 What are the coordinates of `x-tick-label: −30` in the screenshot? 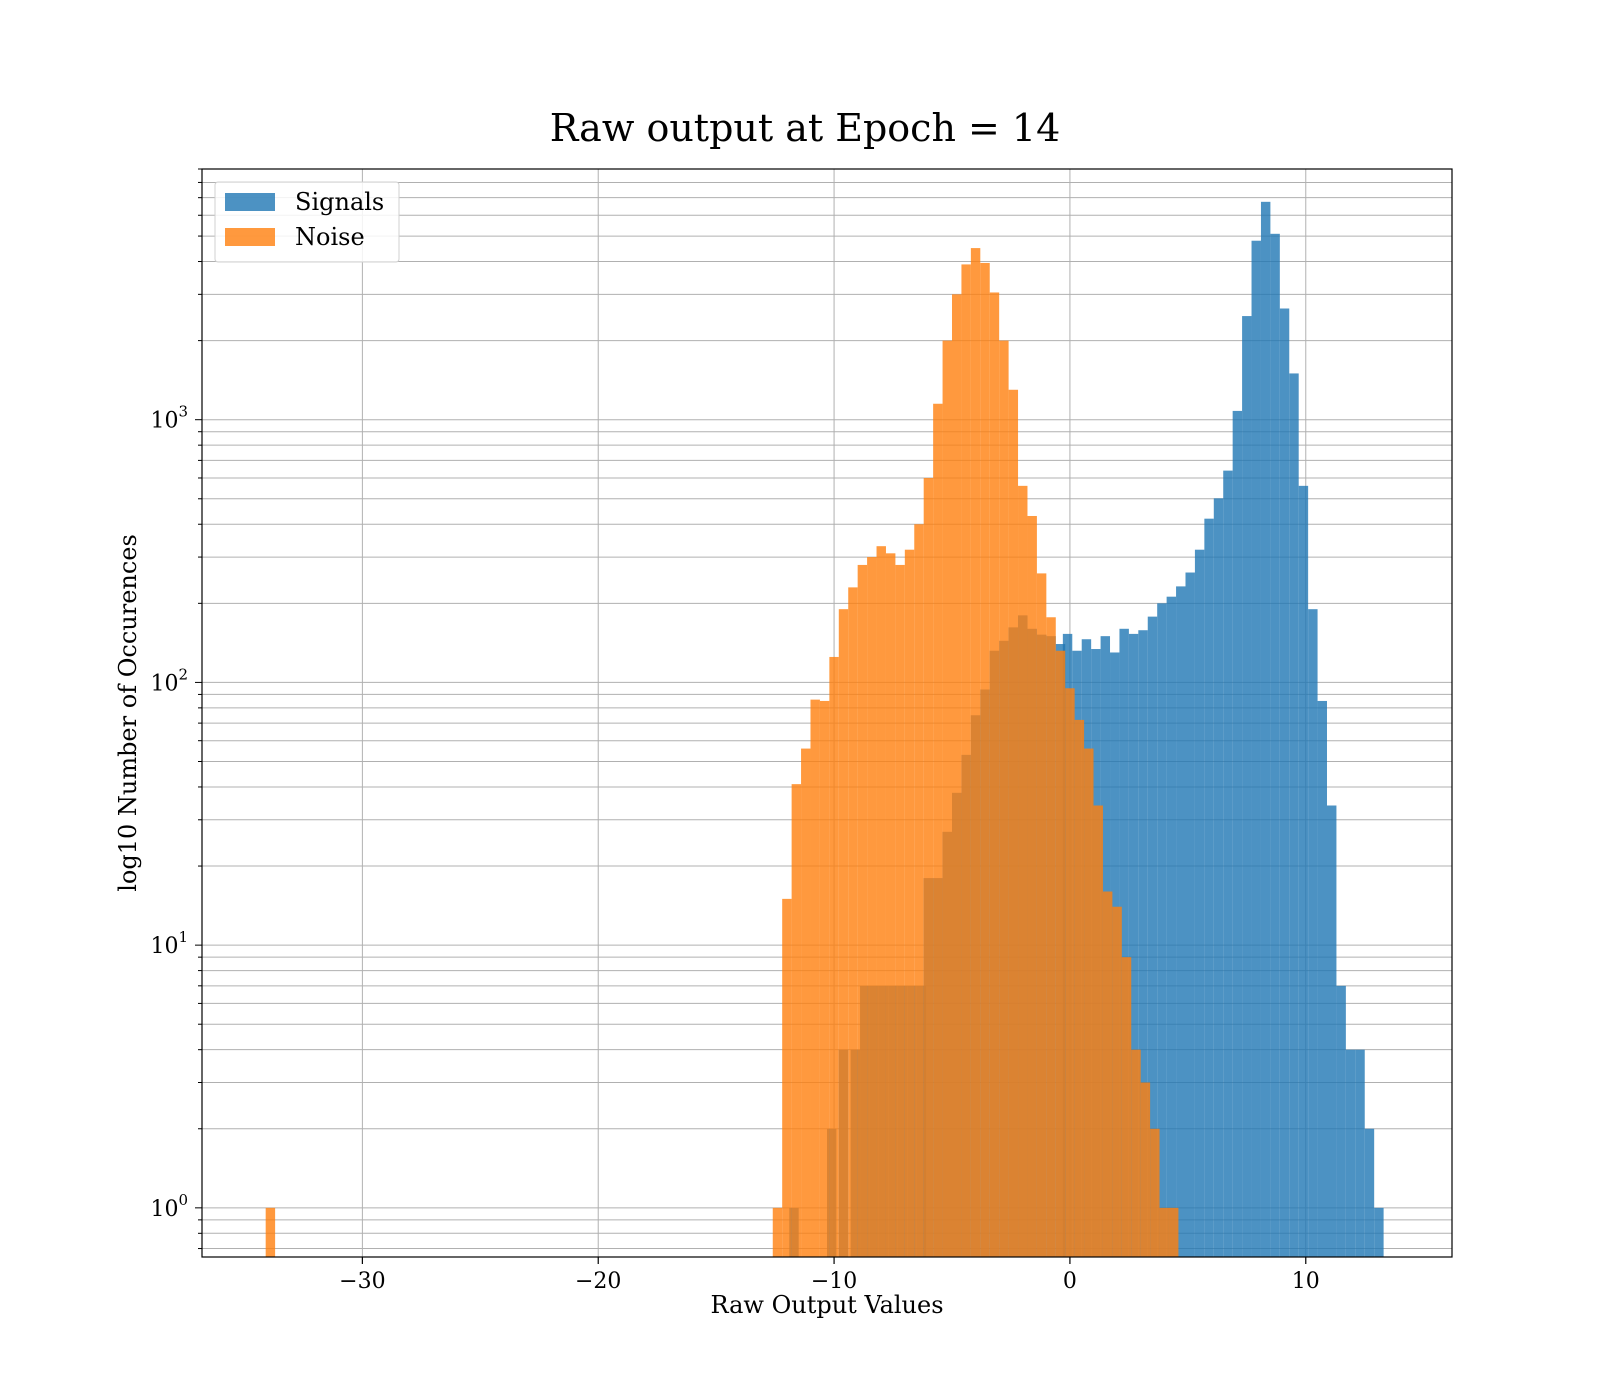 It's located at (362, 1281).